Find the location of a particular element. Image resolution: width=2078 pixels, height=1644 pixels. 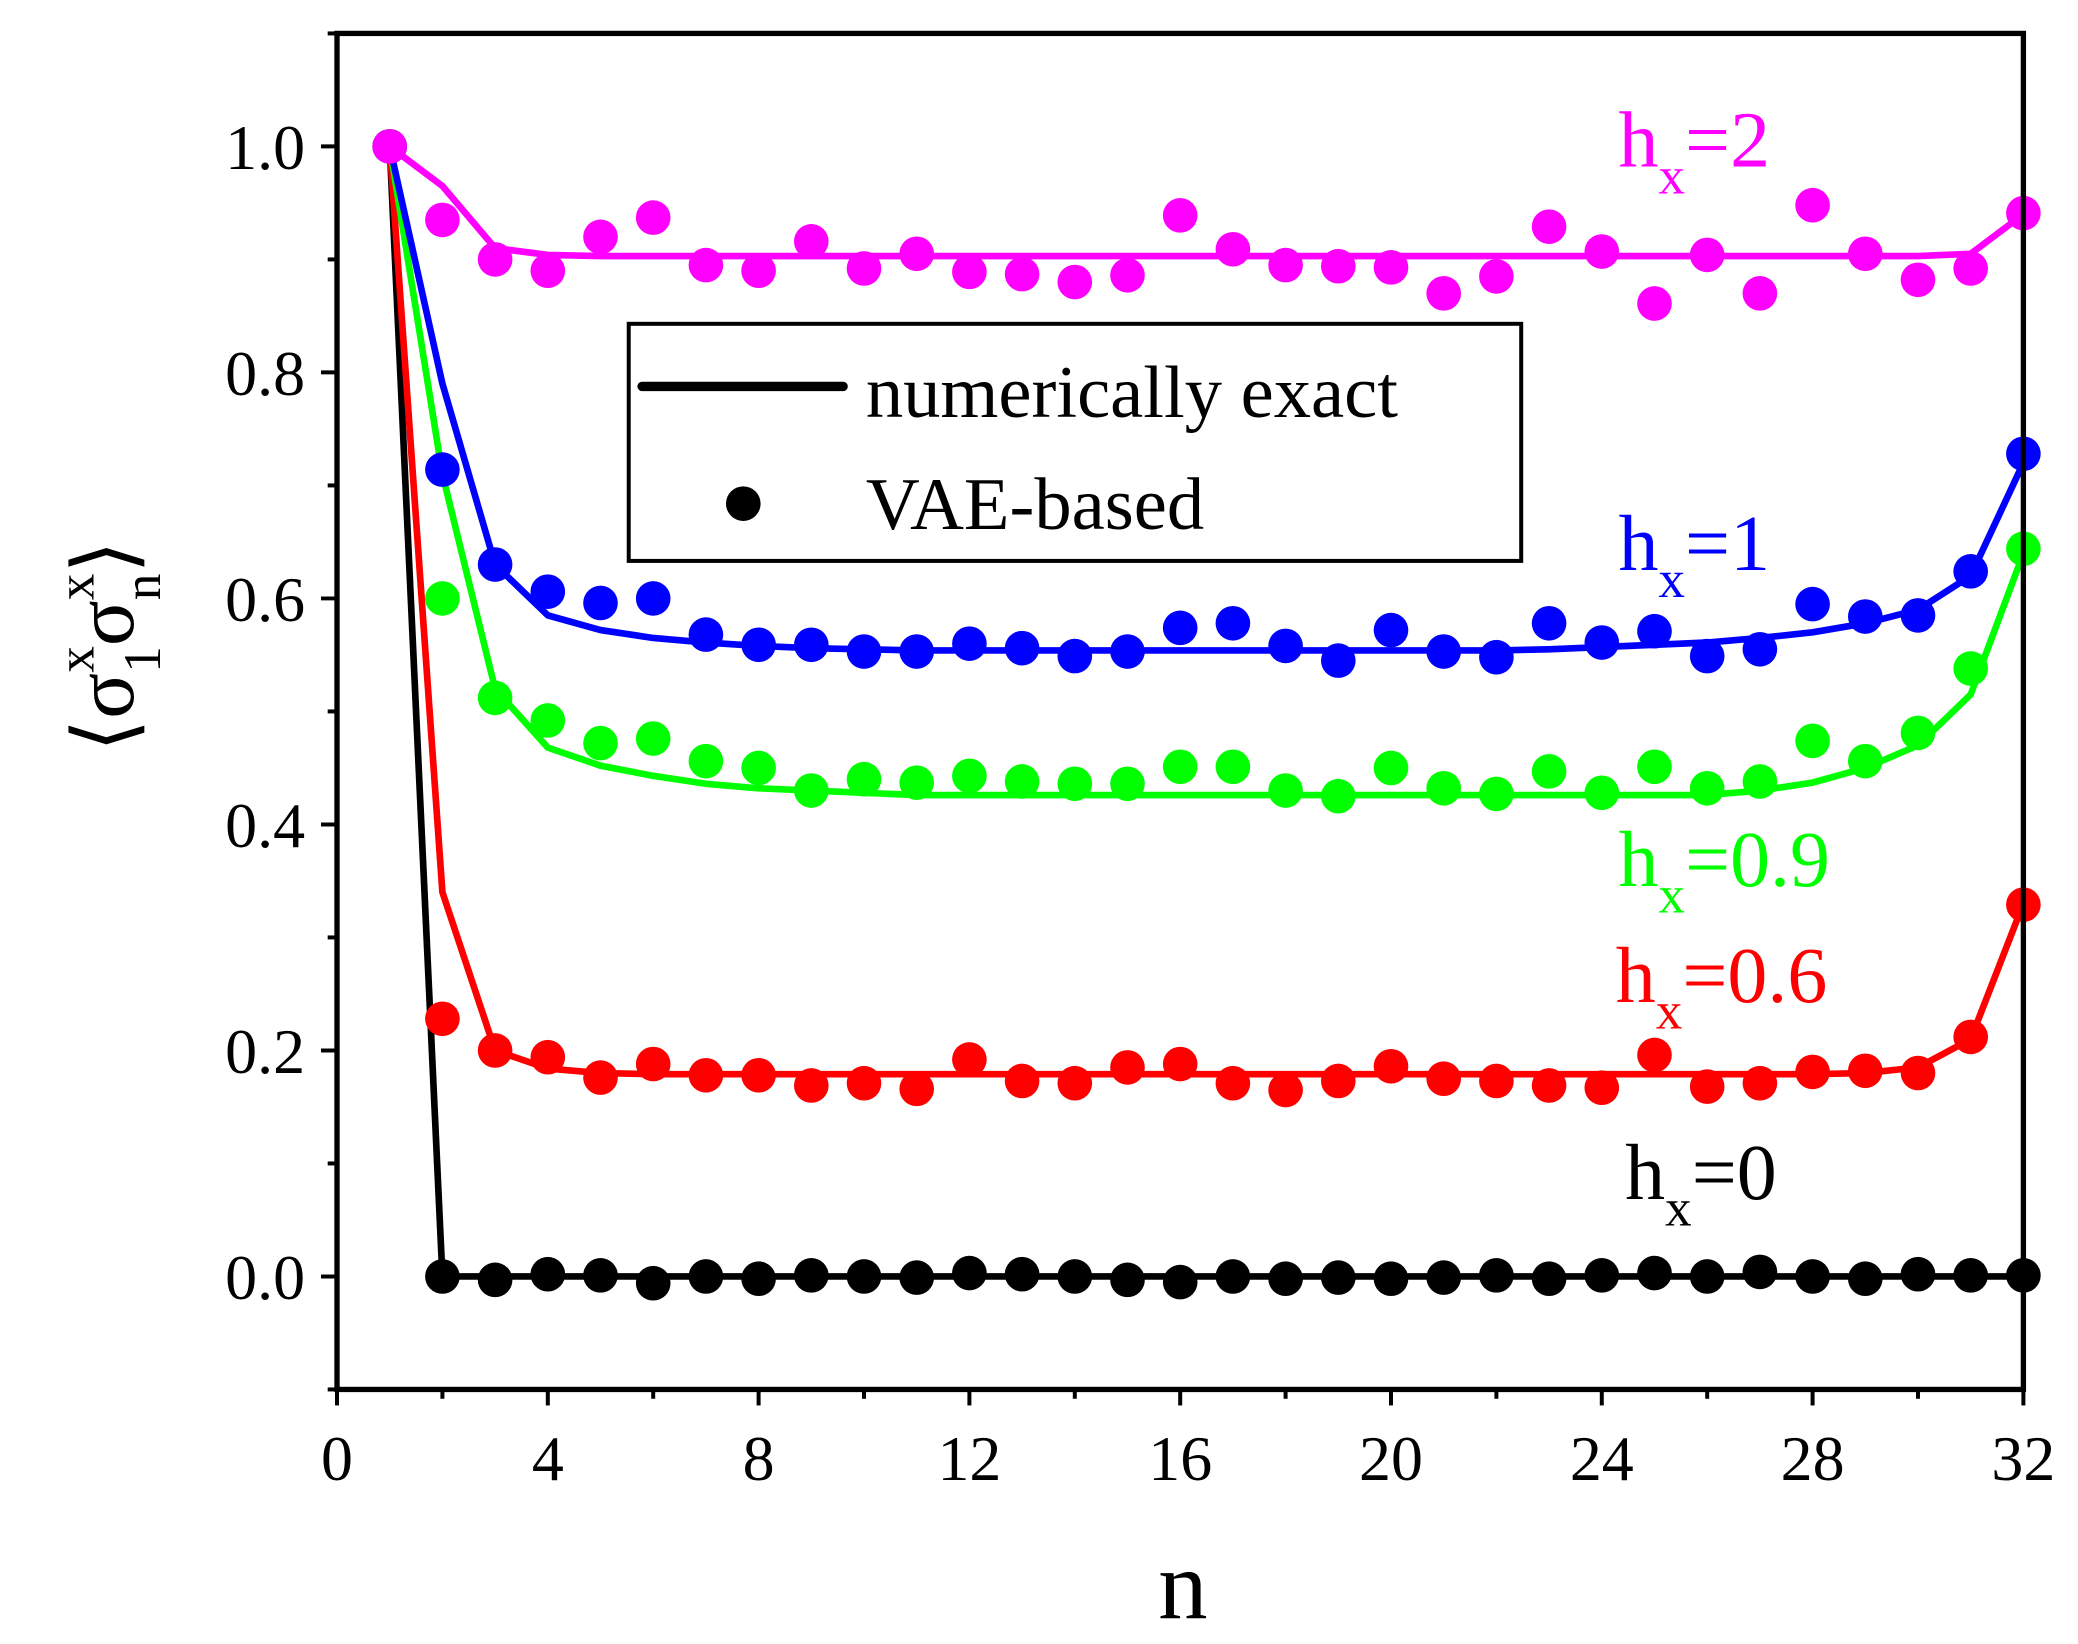

y-tick-label: 1.0 is located at coordinates (265, 147).